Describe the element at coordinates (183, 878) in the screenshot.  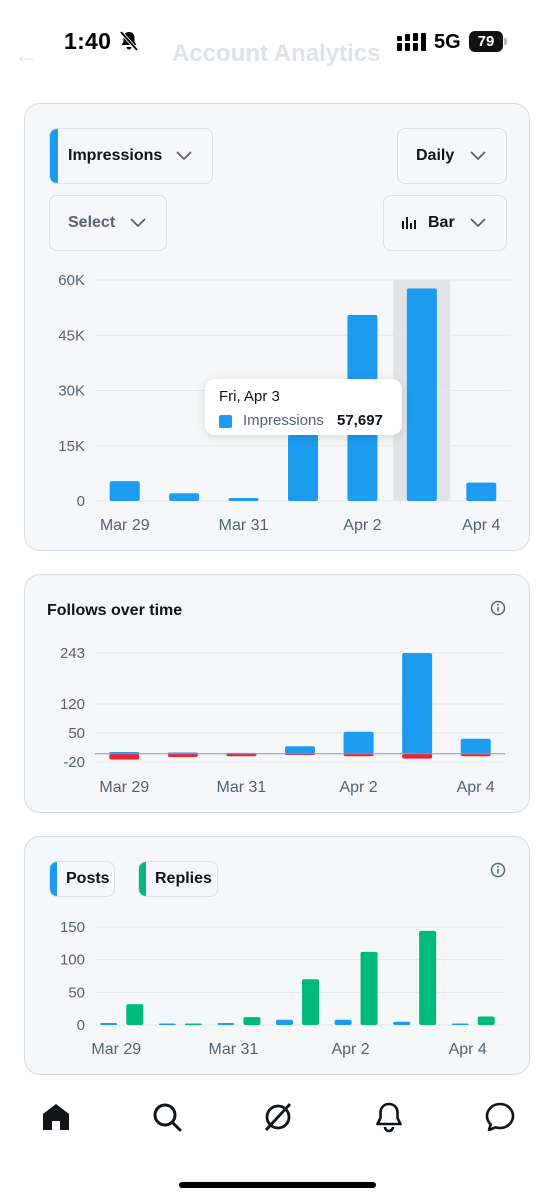
I see `legend-replies-label: Replies` at that location.